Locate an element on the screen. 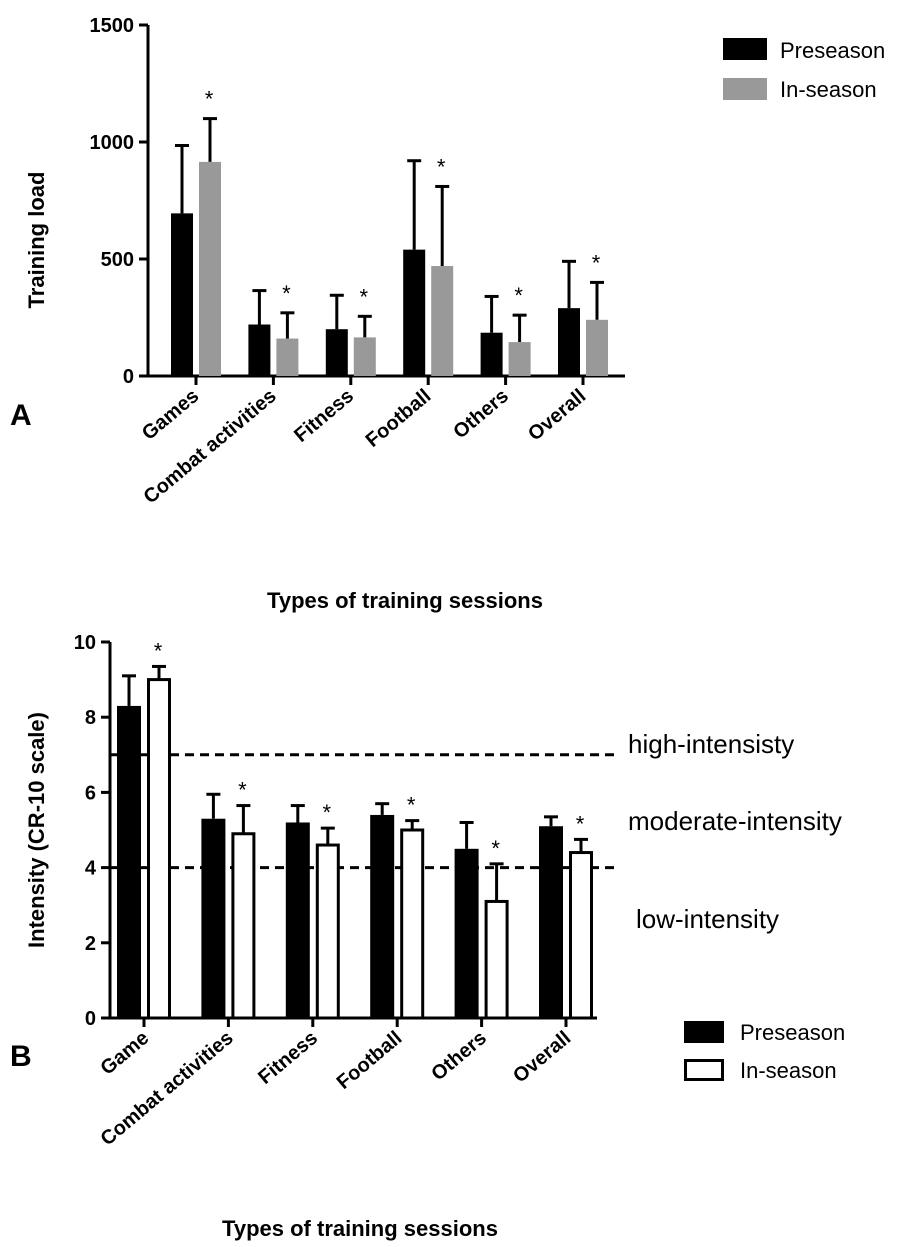 The width and height of the screenshot is (909, 1247). y-tick-label: 1000 is located at coordinates (112, 143).